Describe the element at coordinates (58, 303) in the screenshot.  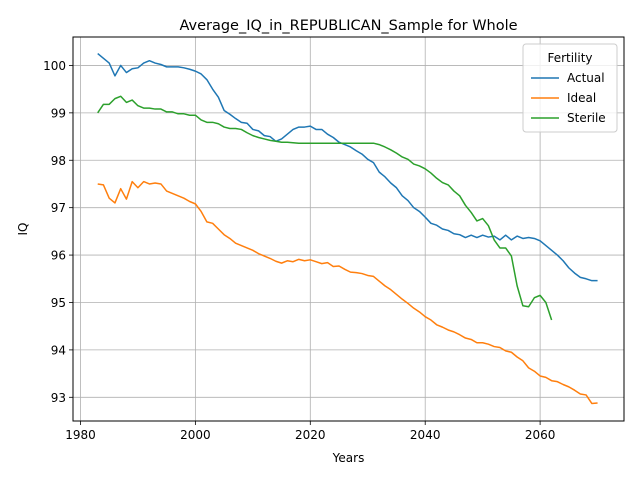
I see `y-tick-label: 95` at that location.